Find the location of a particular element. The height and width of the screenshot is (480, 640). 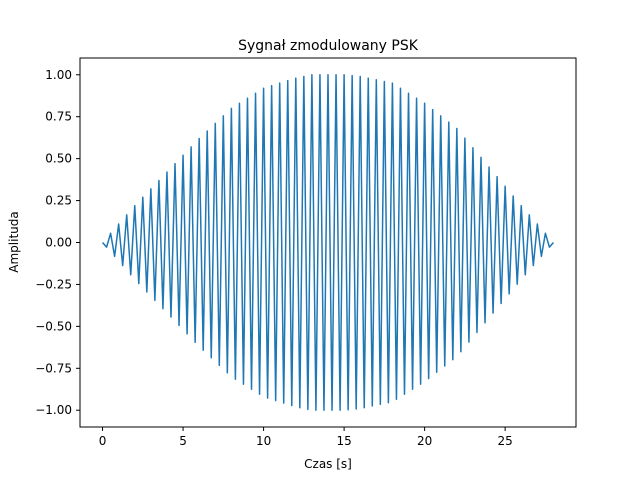

x-axis-ticks: 0 5 10 15 20 25 is located at coordinates (306, 437).